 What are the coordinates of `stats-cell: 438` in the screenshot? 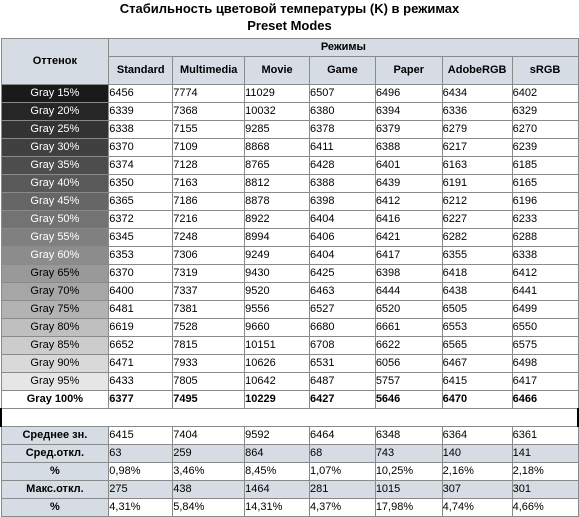 It's located at (209, 489).